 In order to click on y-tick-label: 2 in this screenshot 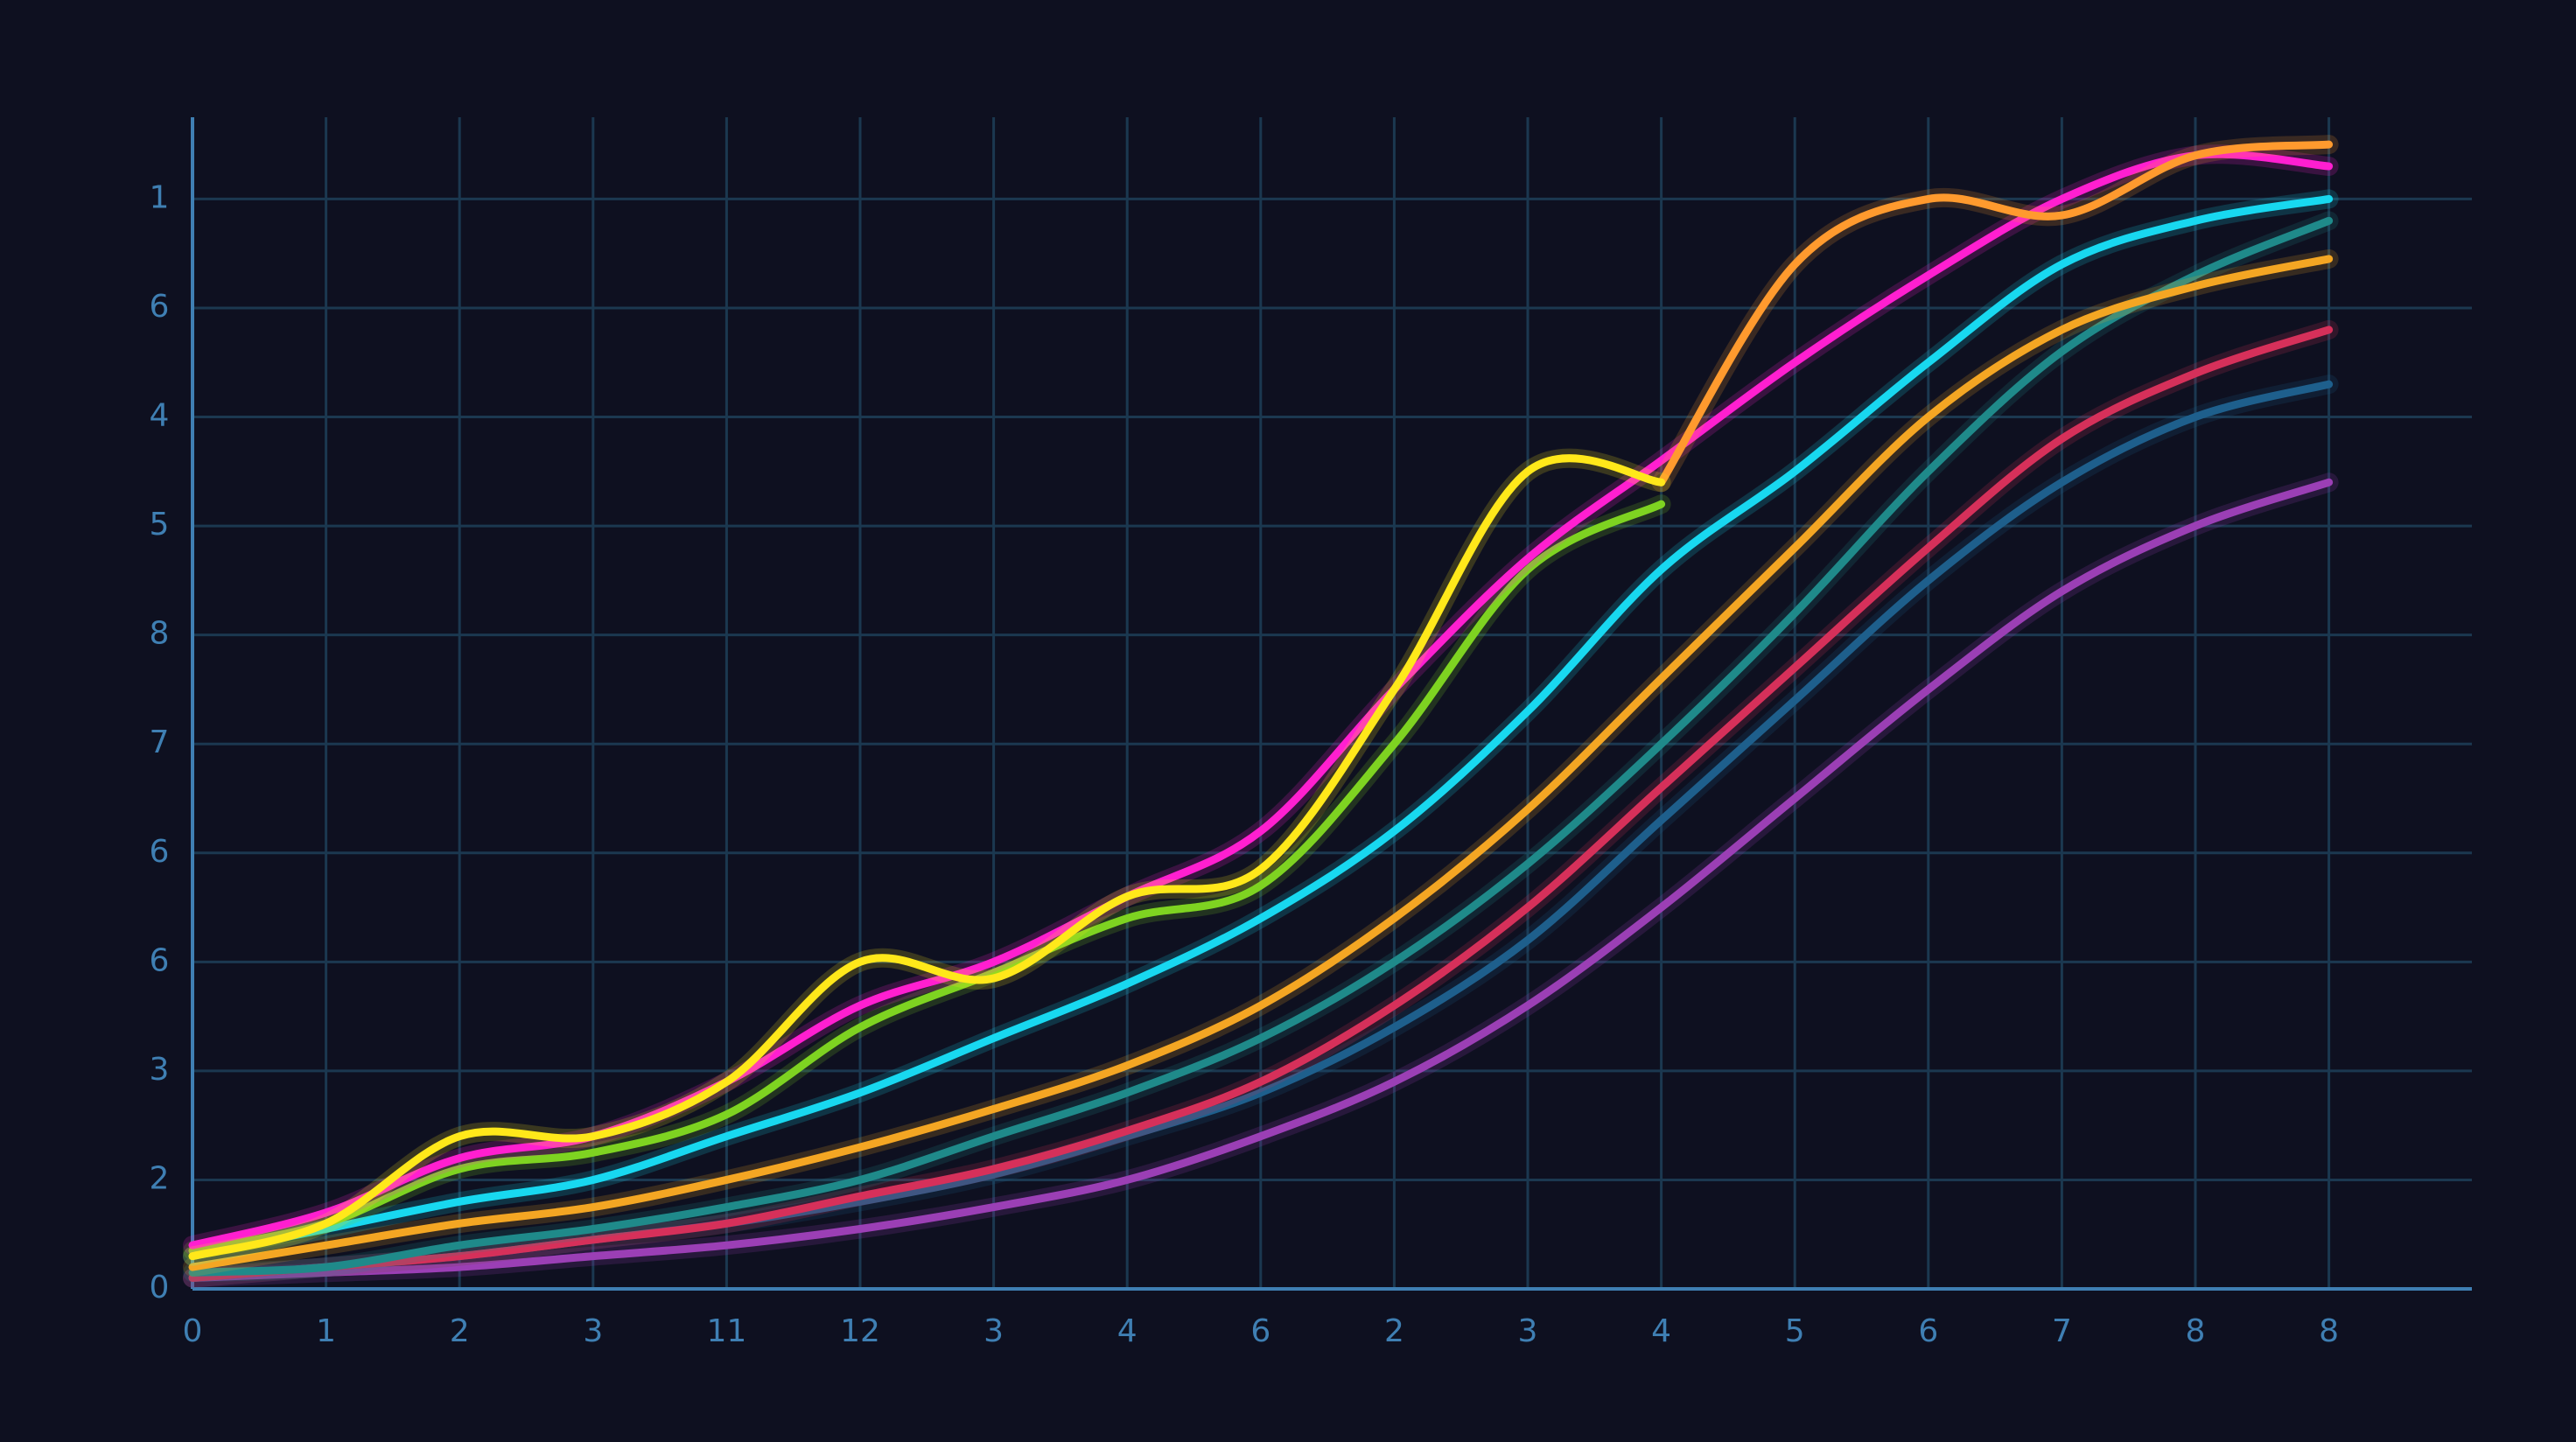, I will do `click(160, 1178)`.